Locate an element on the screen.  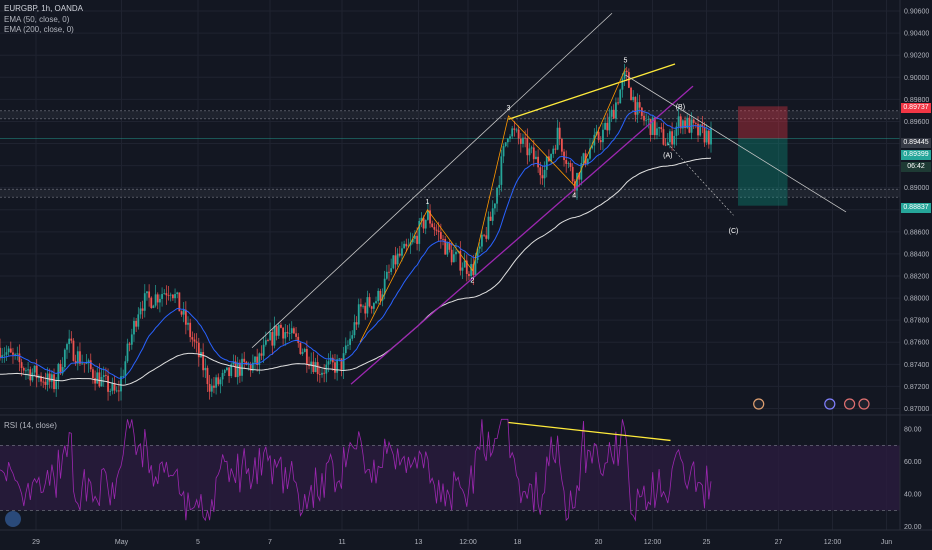
y-tick-label: 0.89800 is located at coordinates (916, 100).